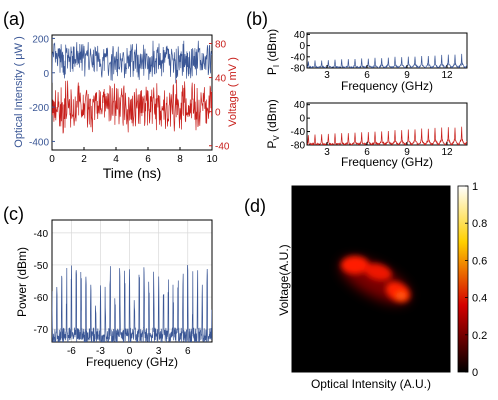 This screenshot has height=400, width=498. I want to click on chart-b-bottom-xtick-label: 12, so click(447, 152).